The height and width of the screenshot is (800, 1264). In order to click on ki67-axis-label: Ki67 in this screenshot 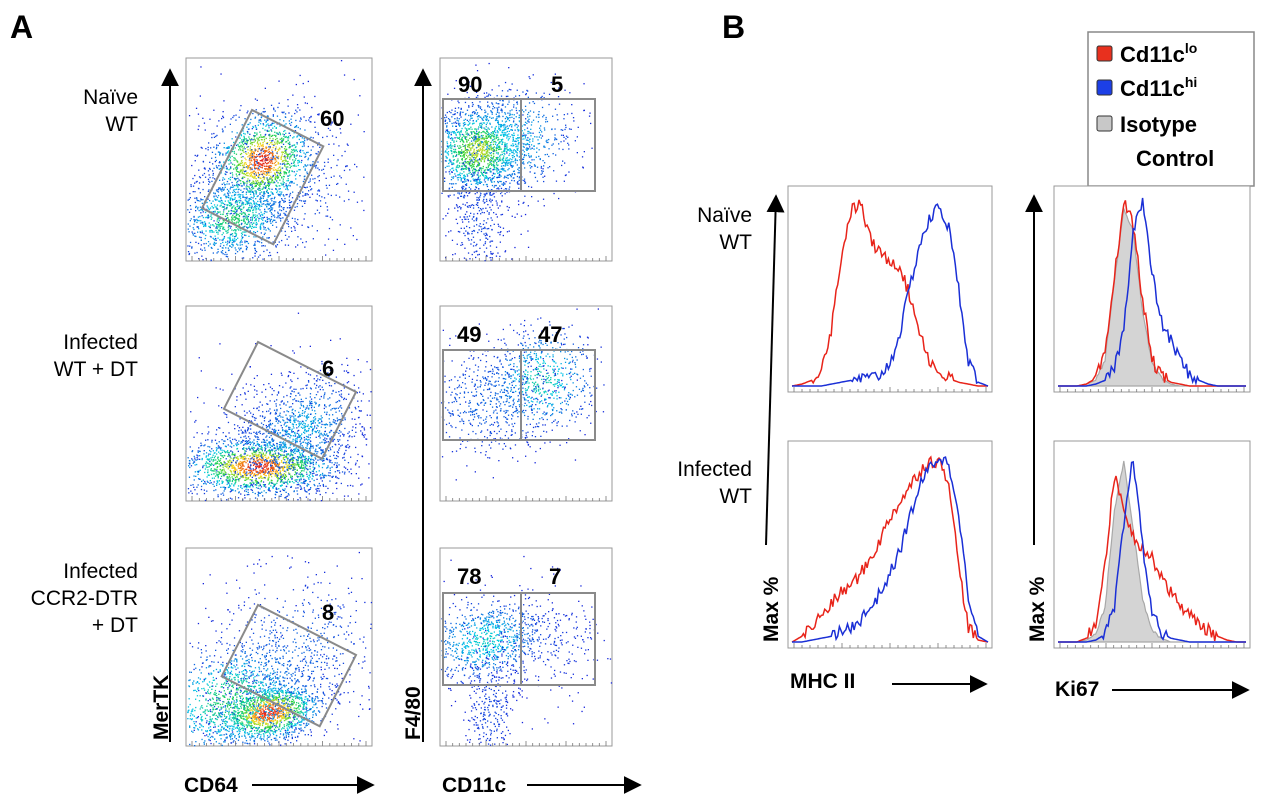, I will do `click(1077, 689)`.